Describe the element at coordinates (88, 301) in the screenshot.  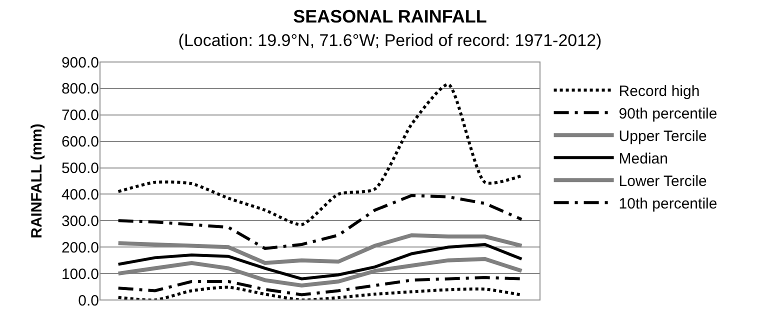
I see `y-tick-label: 0.0` at that location.